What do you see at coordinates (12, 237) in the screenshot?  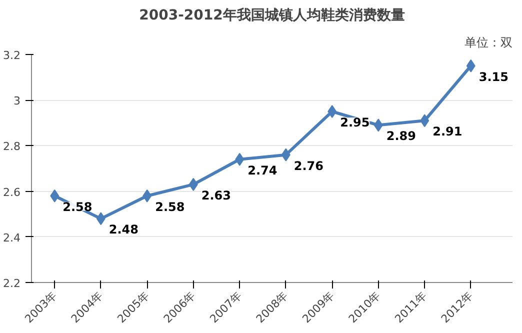 I see `y-tick-label: 2.4` at bounding box center [12, 237].